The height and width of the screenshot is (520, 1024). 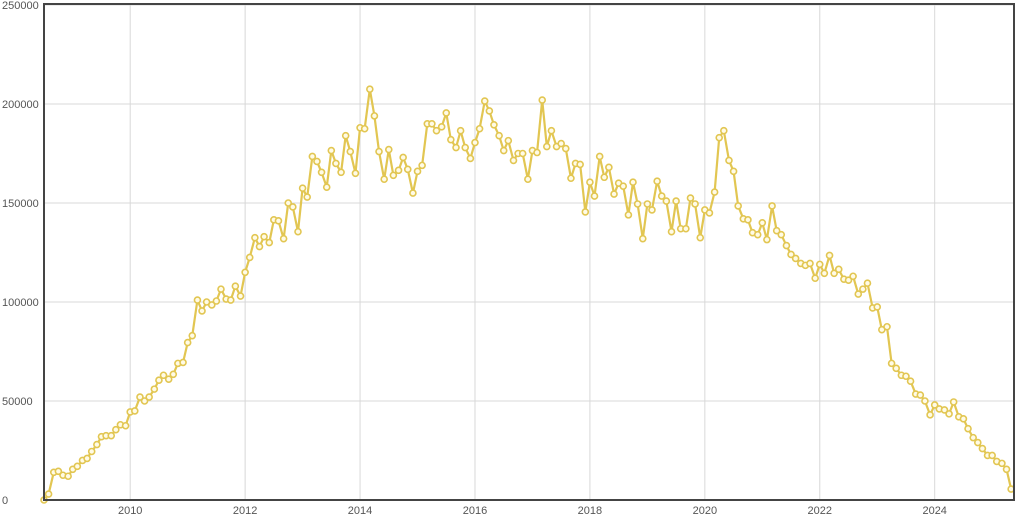 What do you see at coordinates (17, 402) in the screenshot?
I see `y-tick-label: 50000` at bounding box center [17, 402].